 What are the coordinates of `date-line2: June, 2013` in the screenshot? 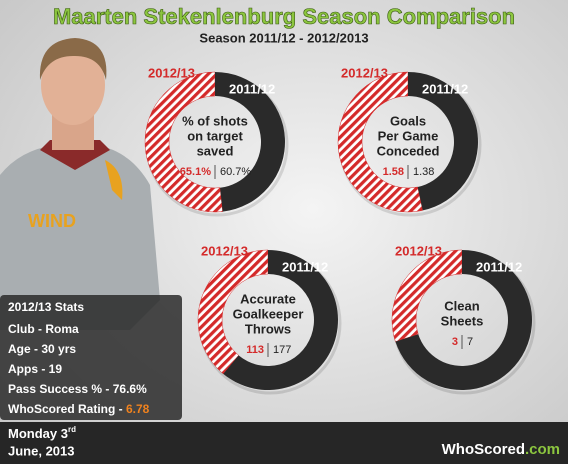 It's located at (41, 450).